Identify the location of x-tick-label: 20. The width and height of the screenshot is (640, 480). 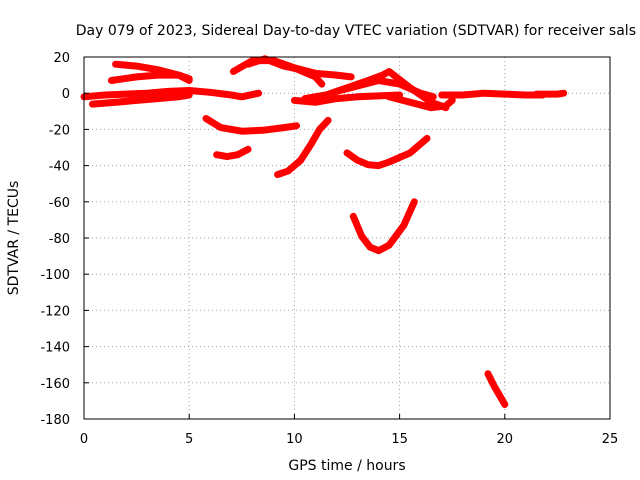
(505, 439).